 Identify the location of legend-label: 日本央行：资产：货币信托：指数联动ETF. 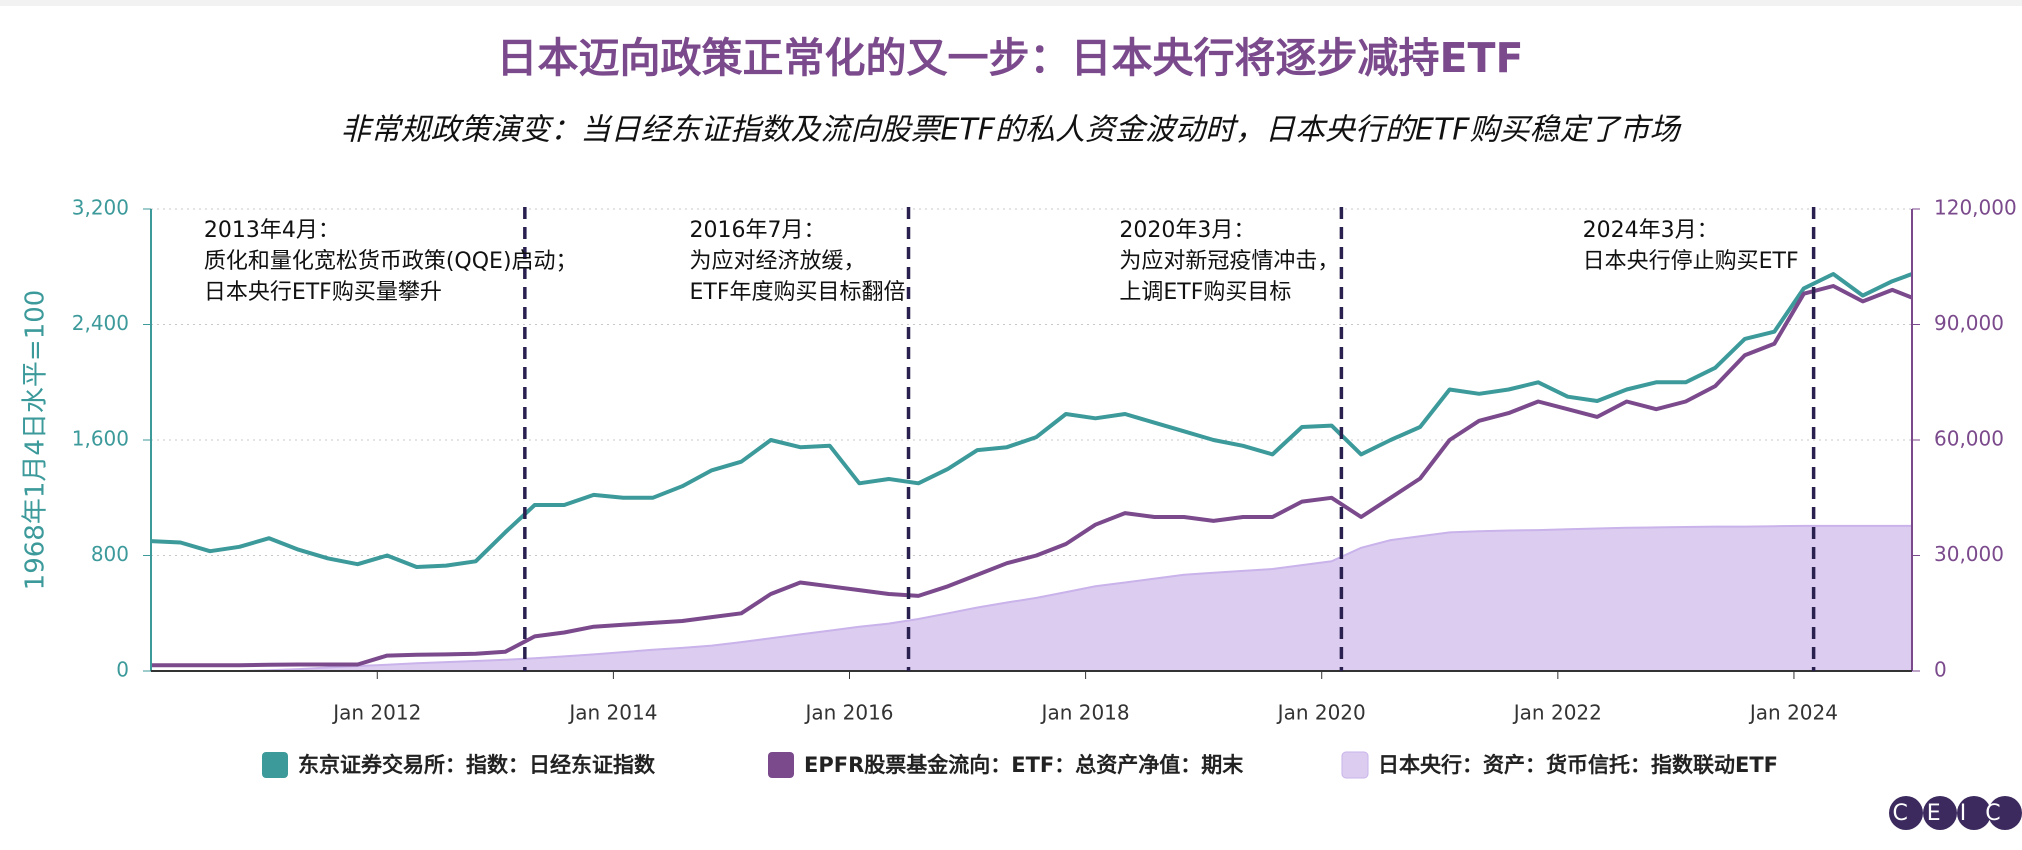
(1578, 765).